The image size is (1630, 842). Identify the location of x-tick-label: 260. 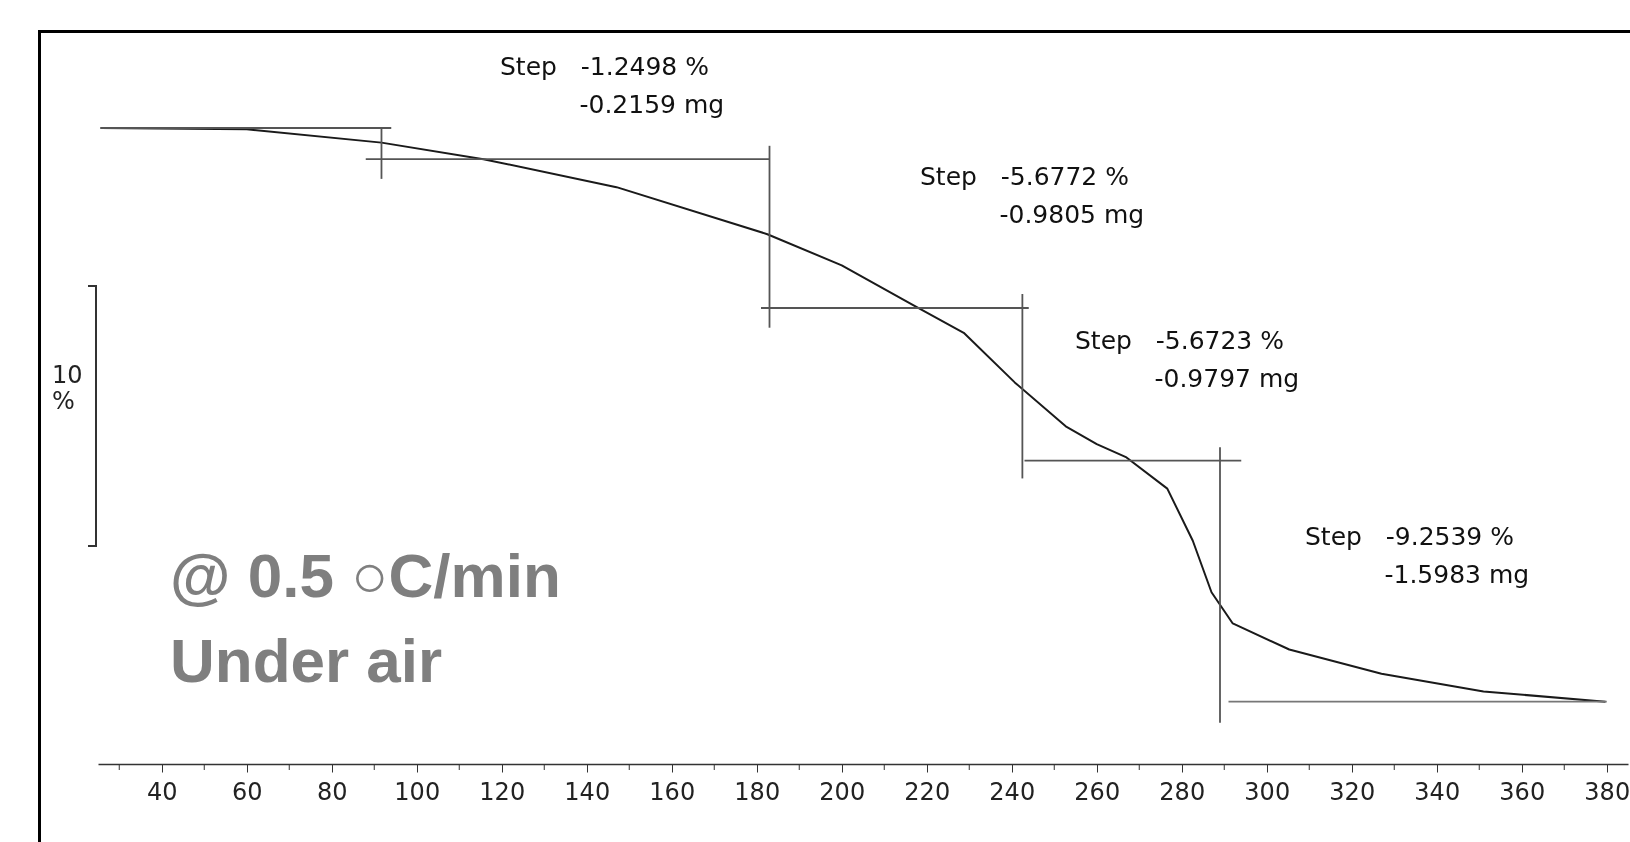
(1097, 791).